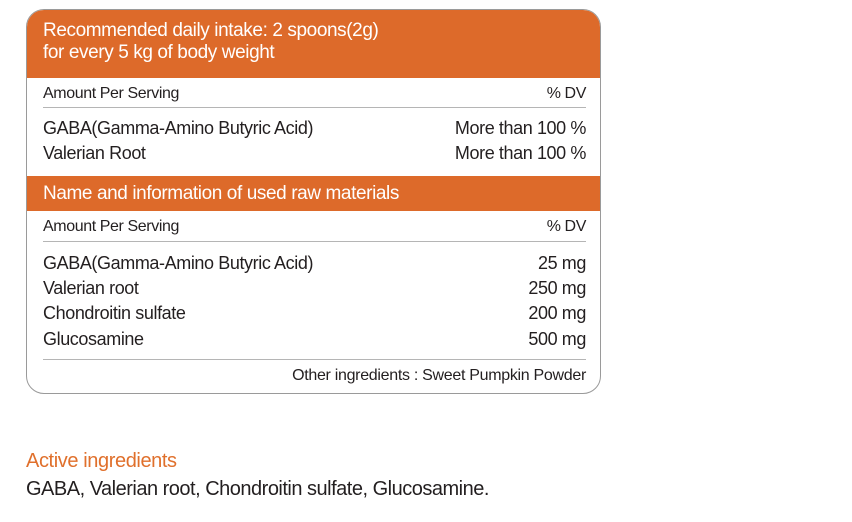 Image resolution: width=852 pixels, height=522 pixels. Describe the element at coordinates (314, 313) in the screenshot. I see `table-row: Chondroitin sulfate 200 mg` at that location.